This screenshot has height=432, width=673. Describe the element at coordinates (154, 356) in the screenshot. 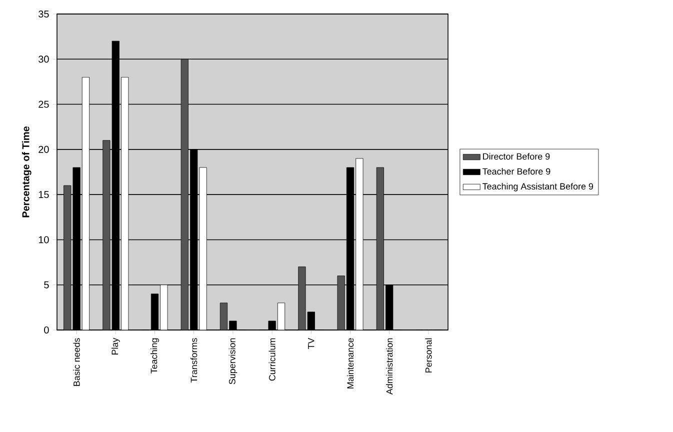

I see `x-tick-label: Teaching` at that location.